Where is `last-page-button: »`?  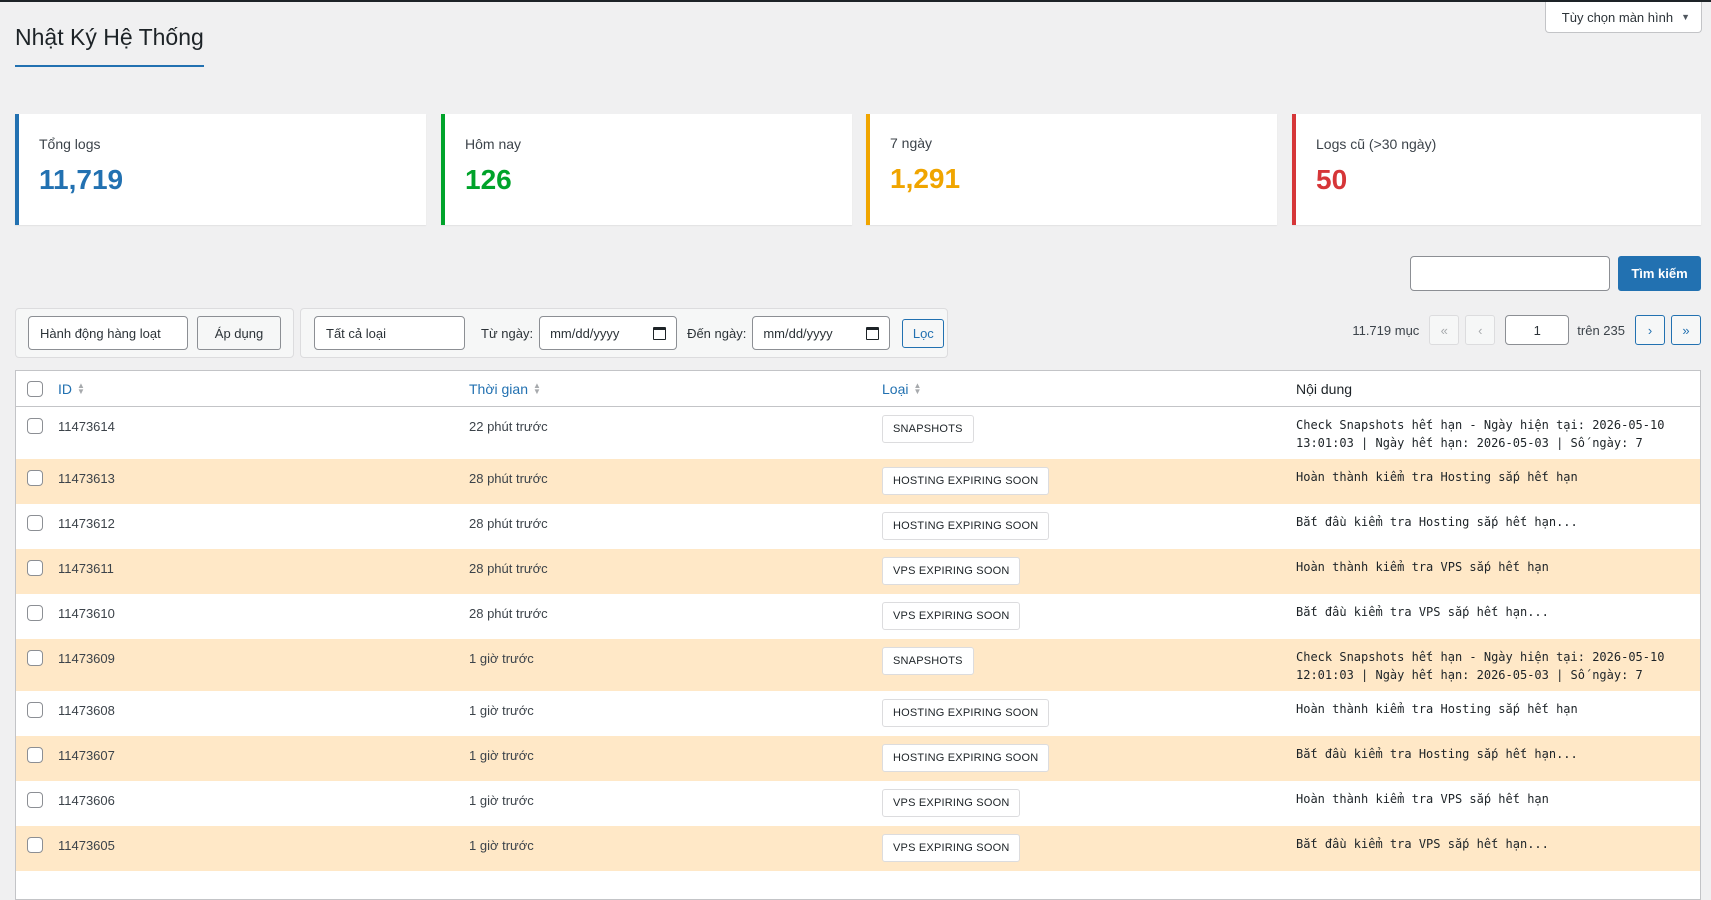
last-page-button: » is located at coordinates (1686, 330).